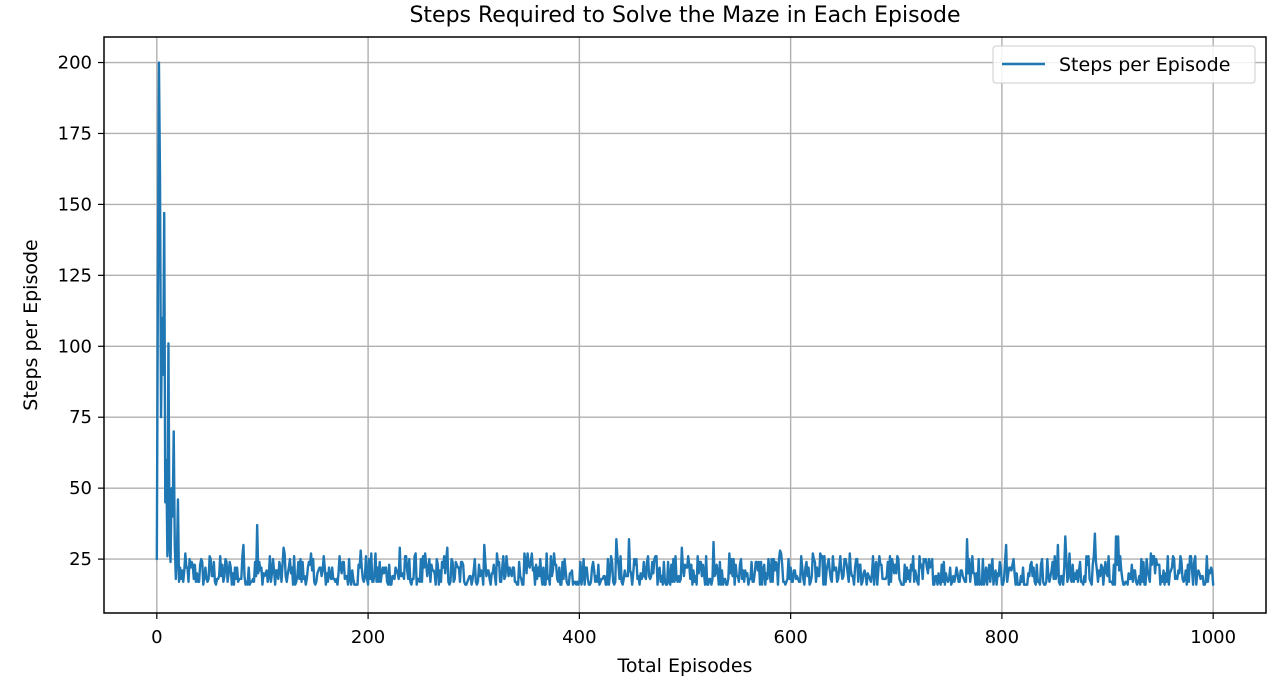 This screenshot has height=692, width=1276. I want to click on y-tick-label: 75, so click(80, 417).